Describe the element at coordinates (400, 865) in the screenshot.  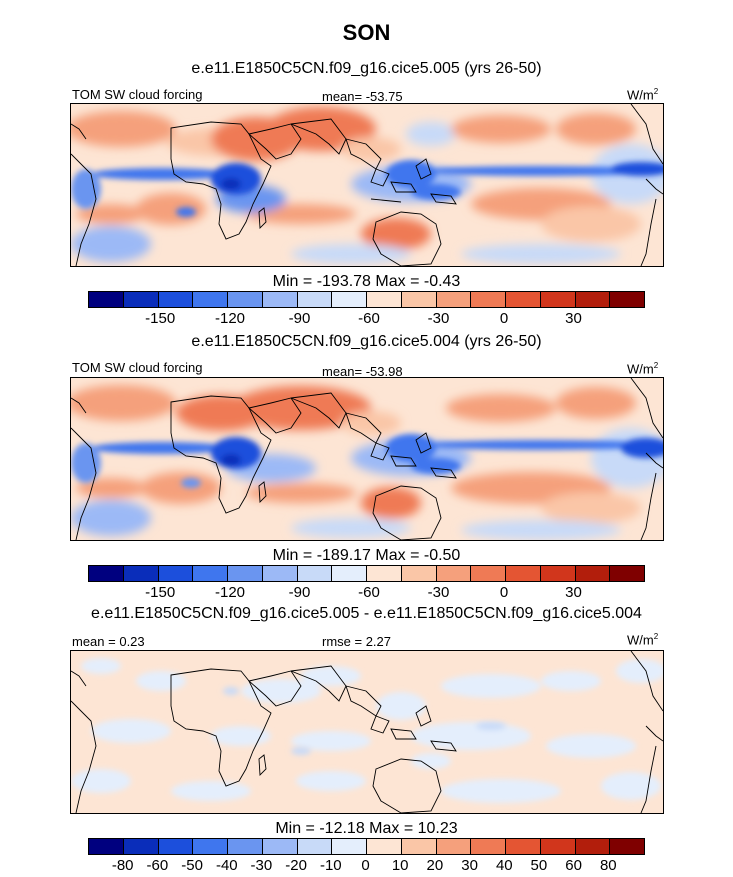
I see `panel-3-tick: 10` at that location.